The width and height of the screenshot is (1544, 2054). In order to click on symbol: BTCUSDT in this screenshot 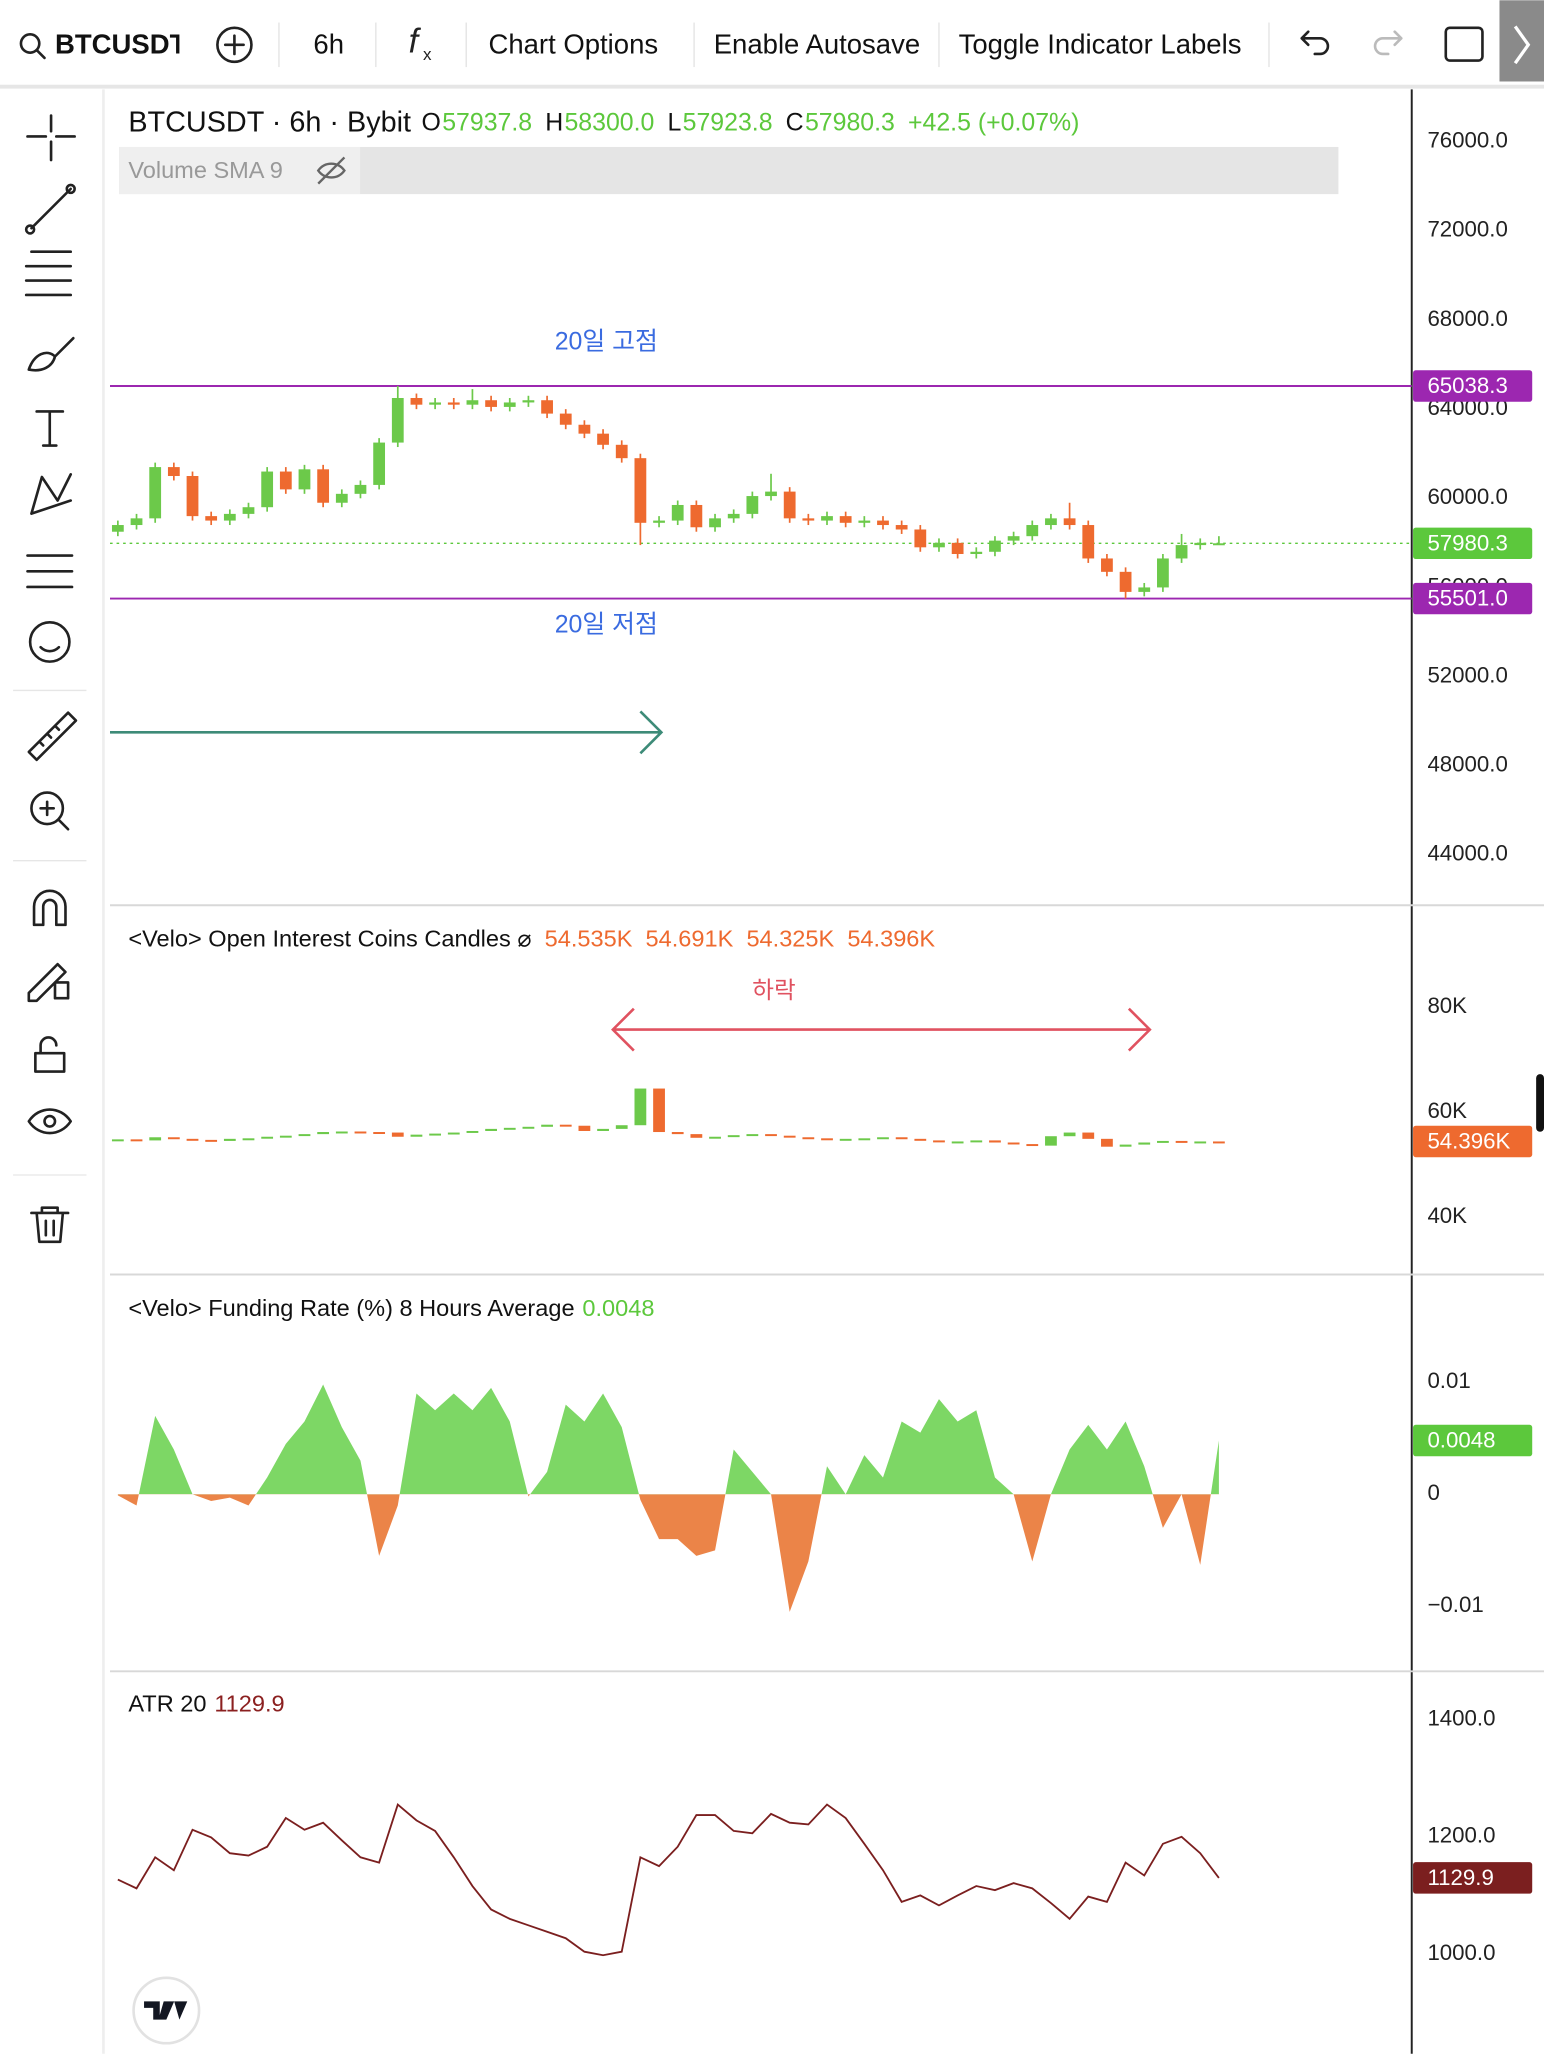, I will do `click(121, 43)`.